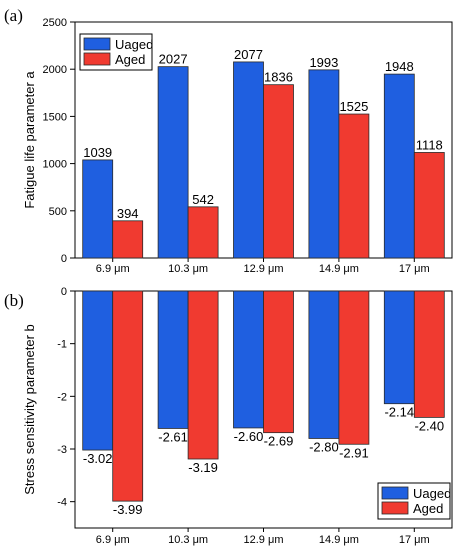 This screenshot has width=468, height=550. Describe the element at coordinates (55, 165) in the screenshot. I see `y-tick-label: 1000` at that location.